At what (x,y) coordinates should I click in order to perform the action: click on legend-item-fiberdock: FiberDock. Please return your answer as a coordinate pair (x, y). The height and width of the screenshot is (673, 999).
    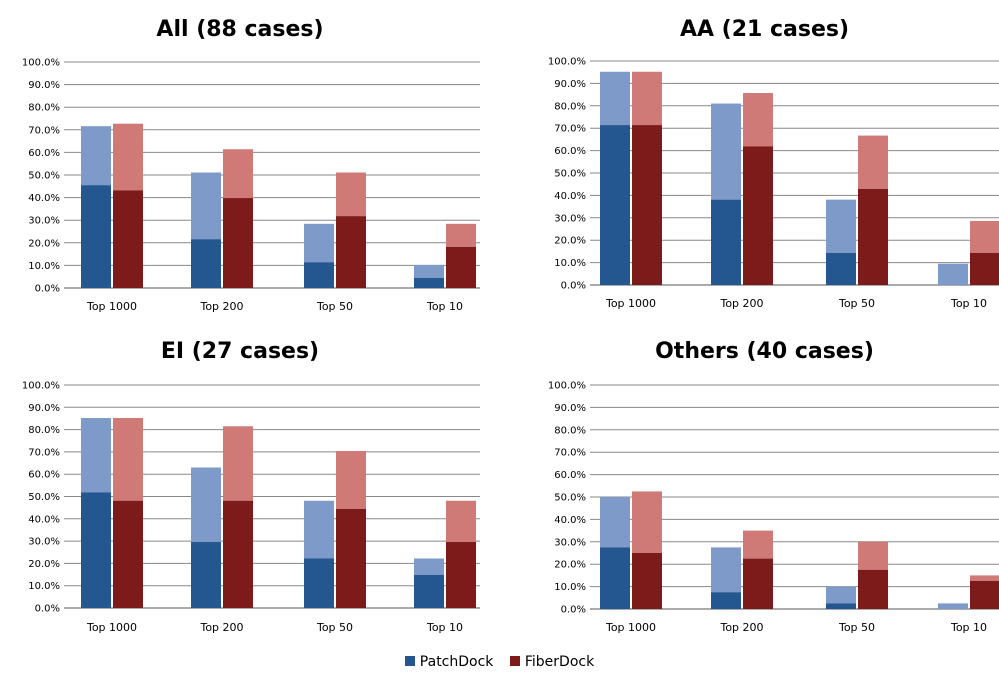
    Looking at the image, I should click on (551, 662).